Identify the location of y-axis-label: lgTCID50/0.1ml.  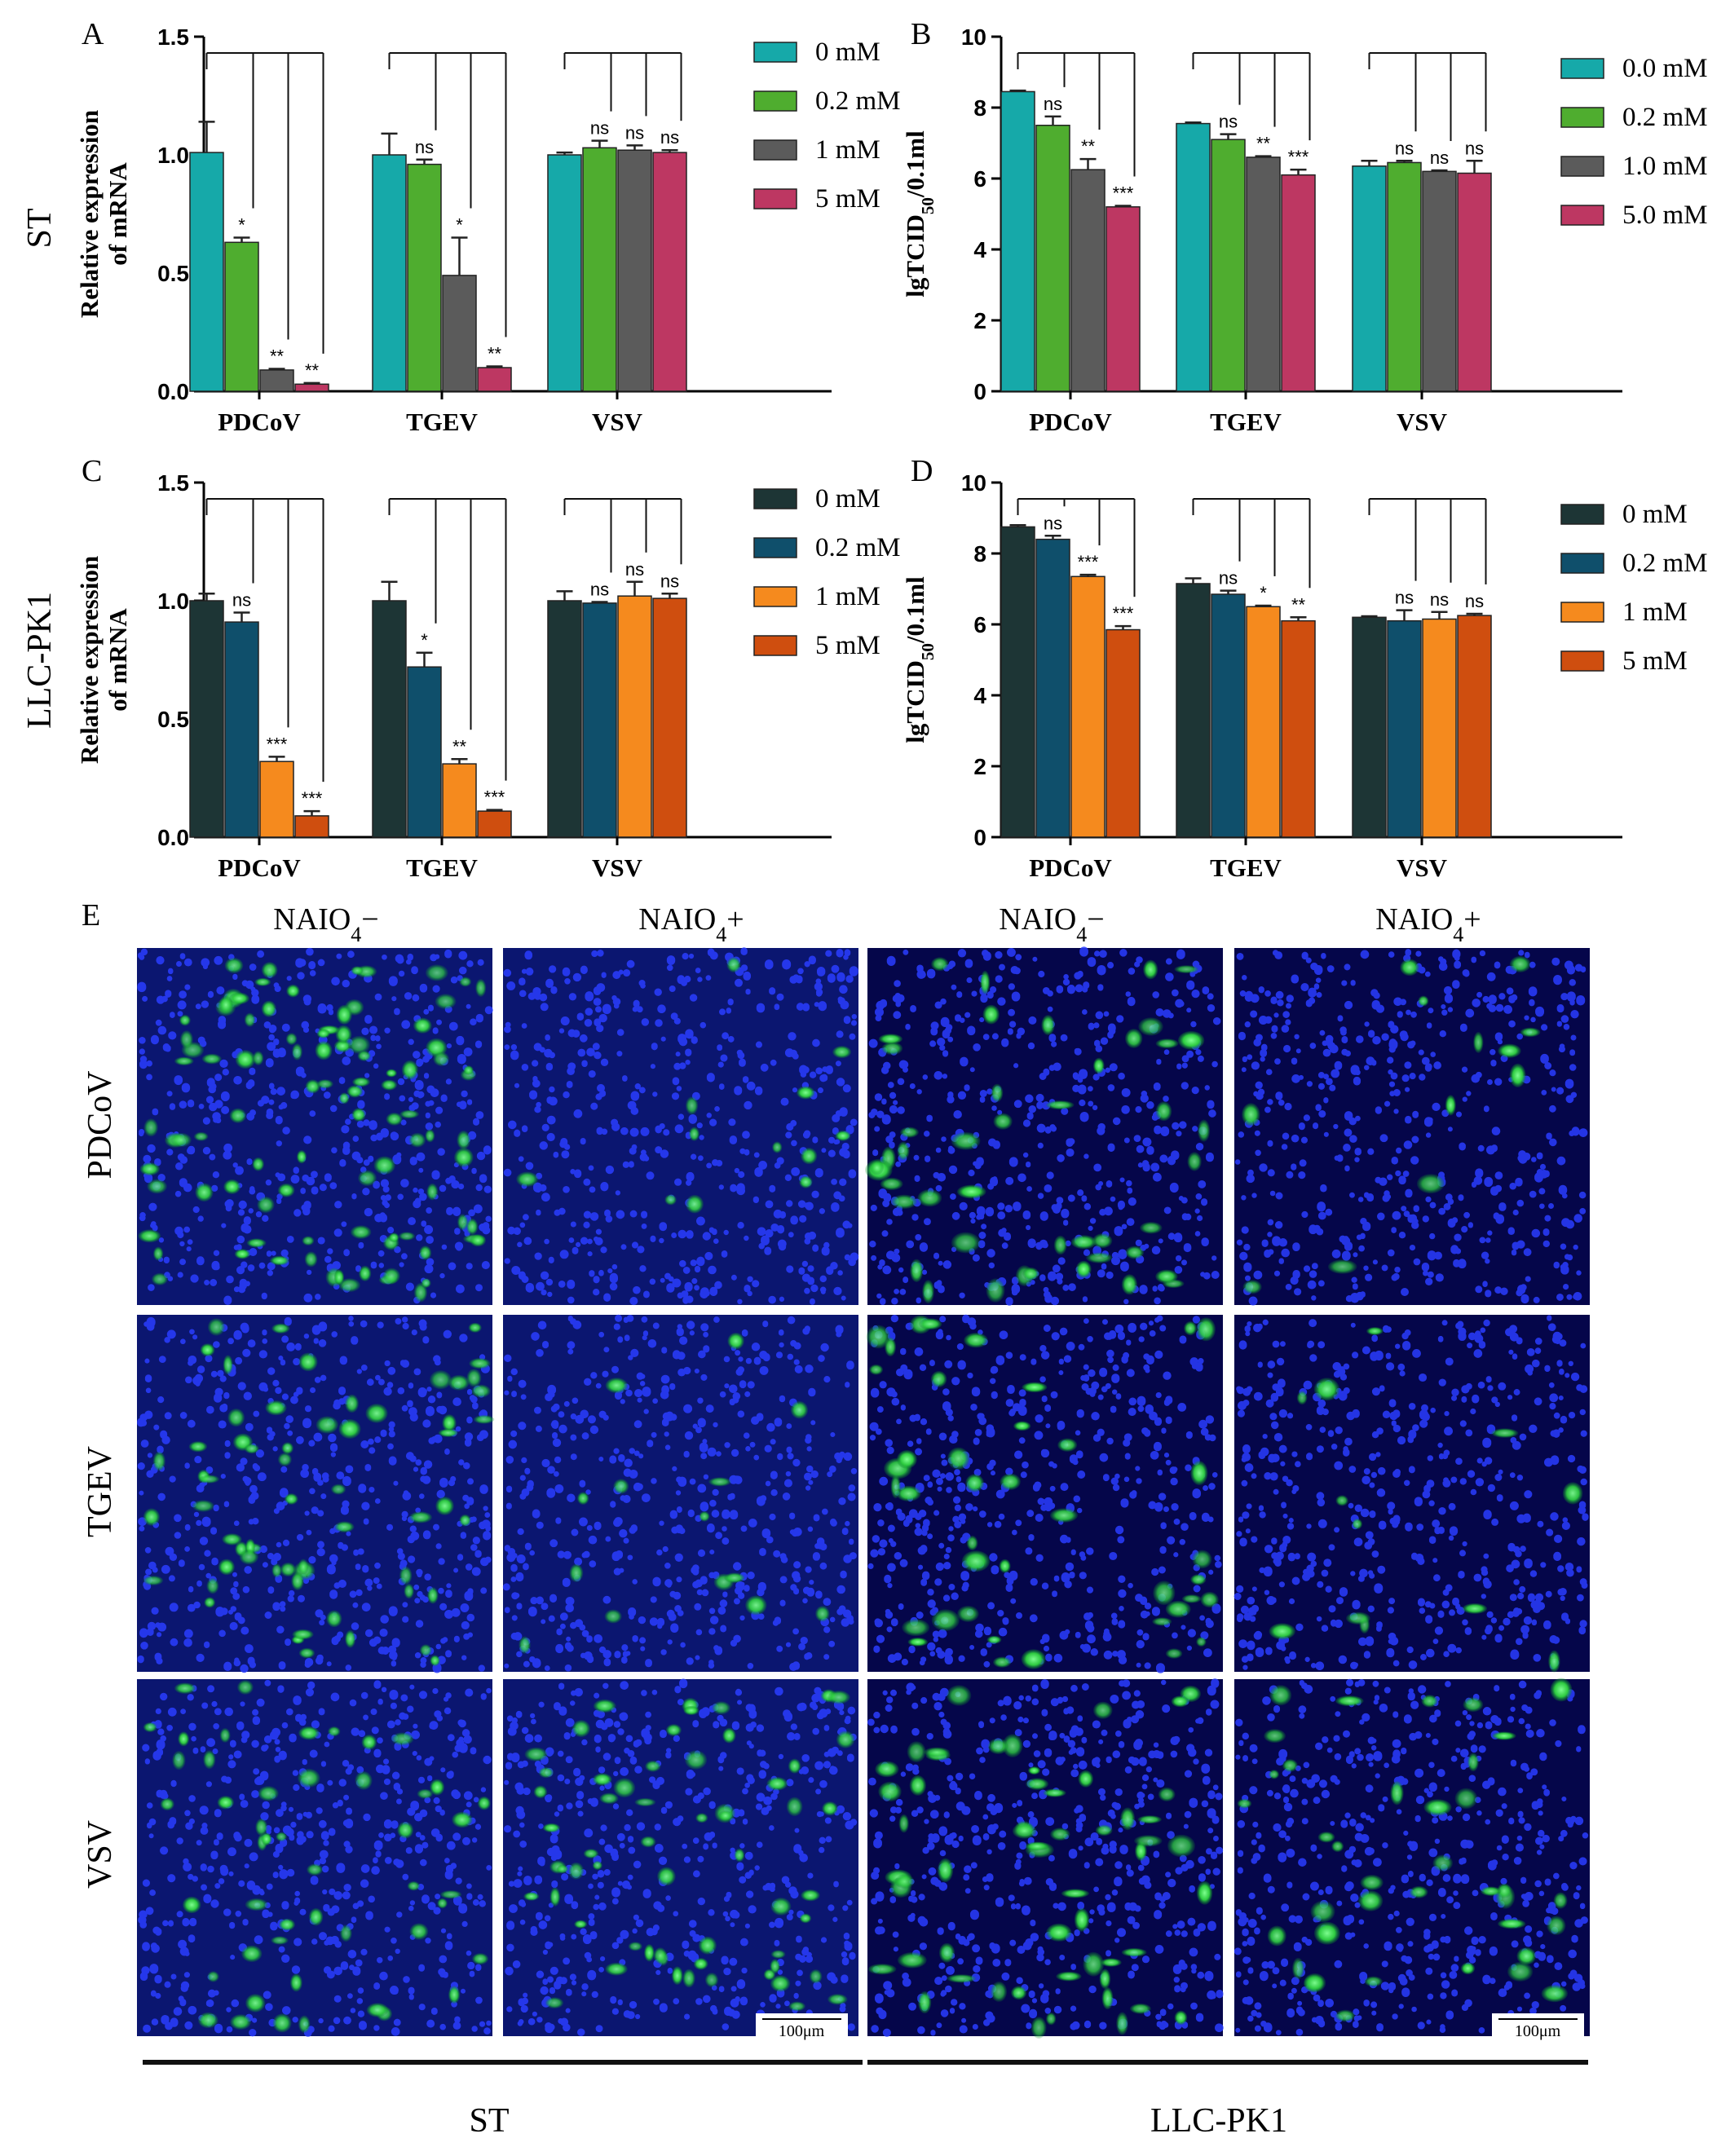
(920, 214).